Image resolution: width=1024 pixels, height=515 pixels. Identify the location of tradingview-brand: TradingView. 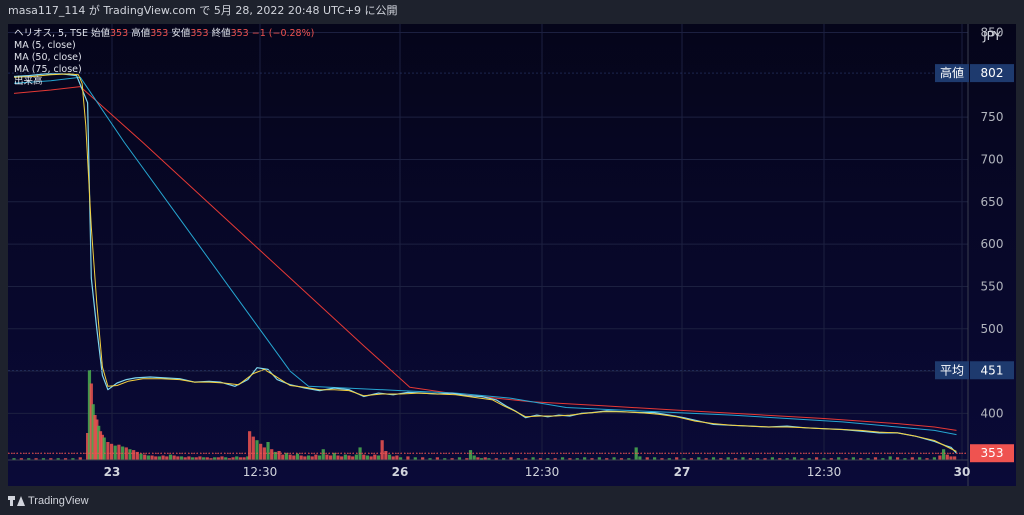
(48, 501).